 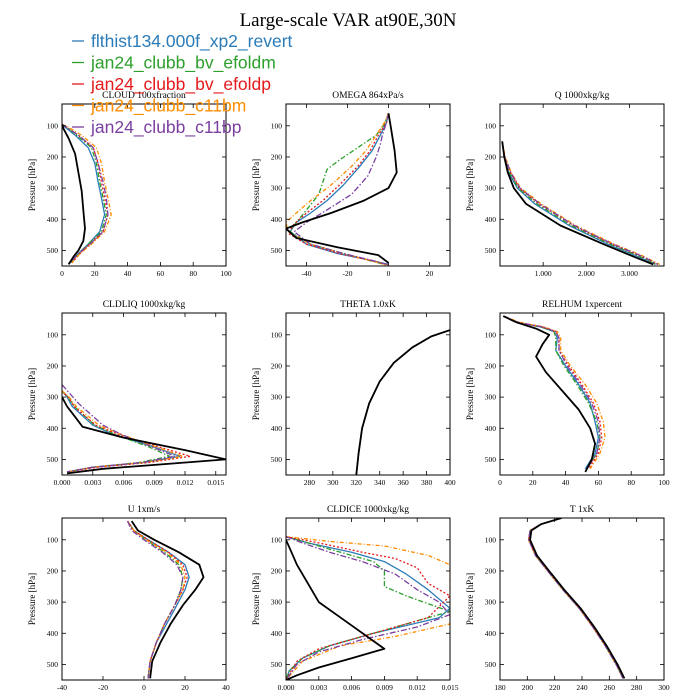 What do you see at coordinates (582, 96) in the screenshot?
I see `panel-title: Q 1000xkg/kg` at bounding box center [582, 96].